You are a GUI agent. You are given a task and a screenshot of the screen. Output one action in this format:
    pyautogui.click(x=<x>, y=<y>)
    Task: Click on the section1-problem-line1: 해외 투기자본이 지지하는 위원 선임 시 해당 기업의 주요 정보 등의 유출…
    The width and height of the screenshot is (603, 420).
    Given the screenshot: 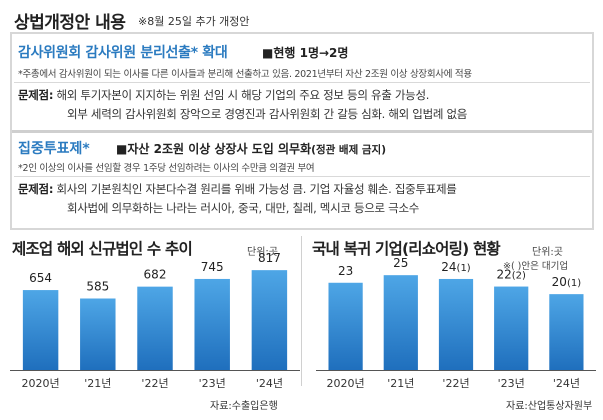 What is the action you would take?
    pyautogui.click(x=243, y=95)
    